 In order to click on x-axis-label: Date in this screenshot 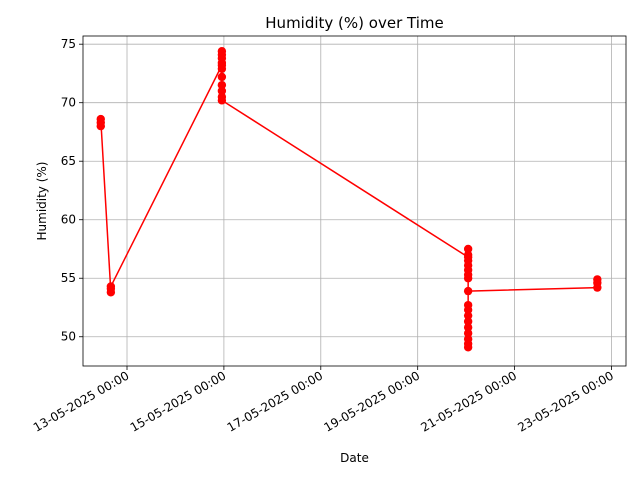, I will do `click(354, 458)`.